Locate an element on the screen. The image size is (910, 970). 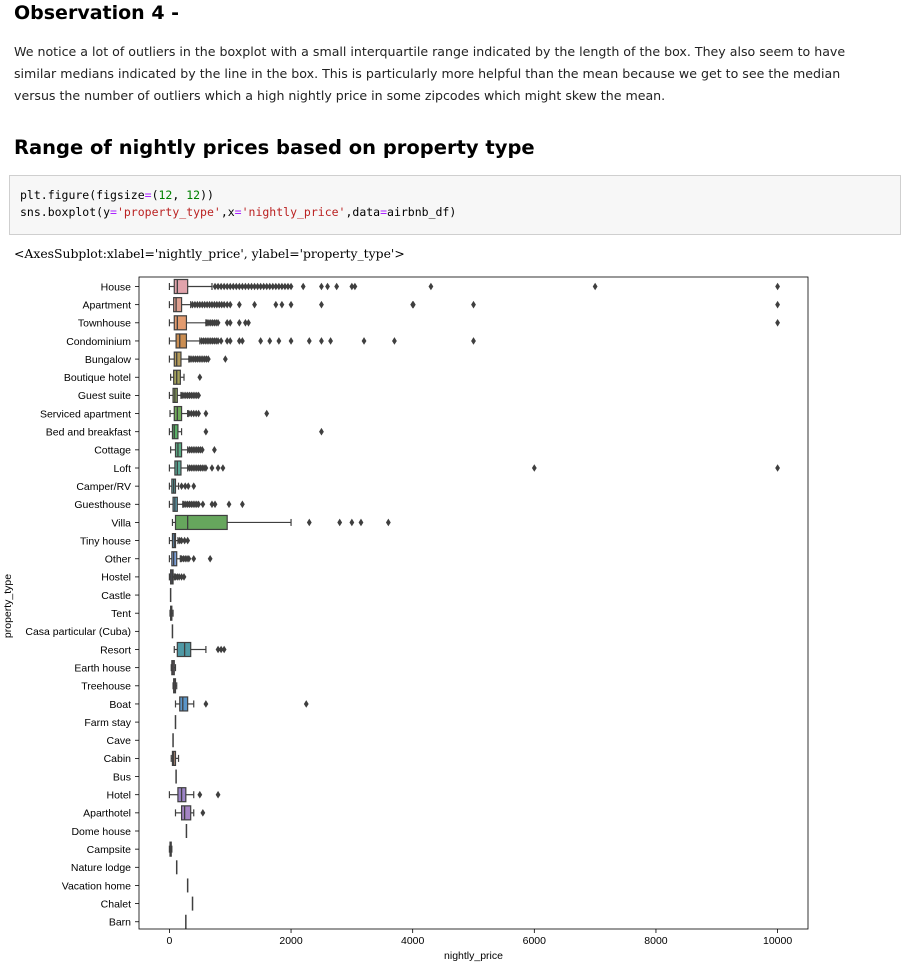
x-tick-label: 10000 is located at coordinates (777, 941).